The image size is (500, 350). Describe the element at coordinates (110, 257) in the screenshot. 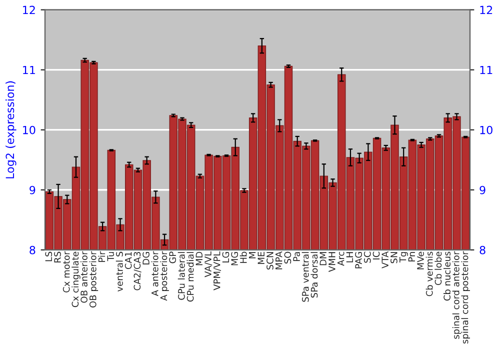

I see `x-tick-label: Tu` at that location.